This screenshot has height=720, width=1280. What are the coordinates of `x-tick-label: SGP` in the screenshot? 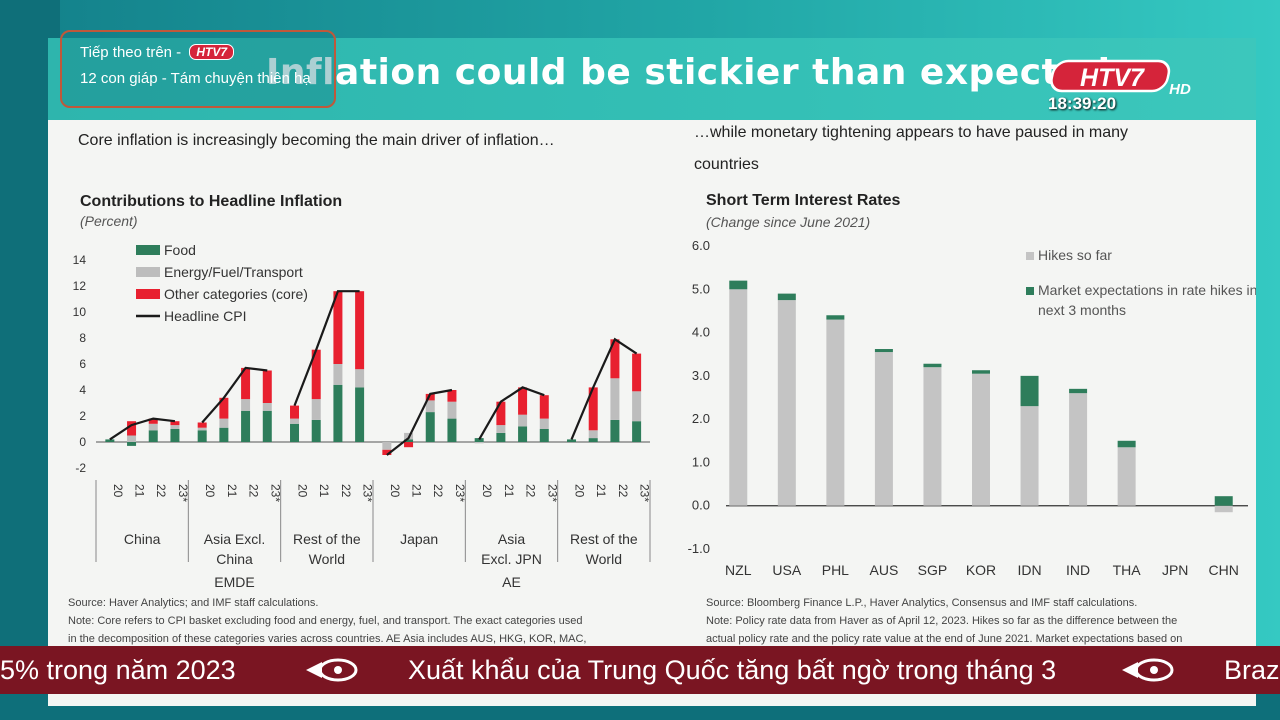 It's located at (933, 570).